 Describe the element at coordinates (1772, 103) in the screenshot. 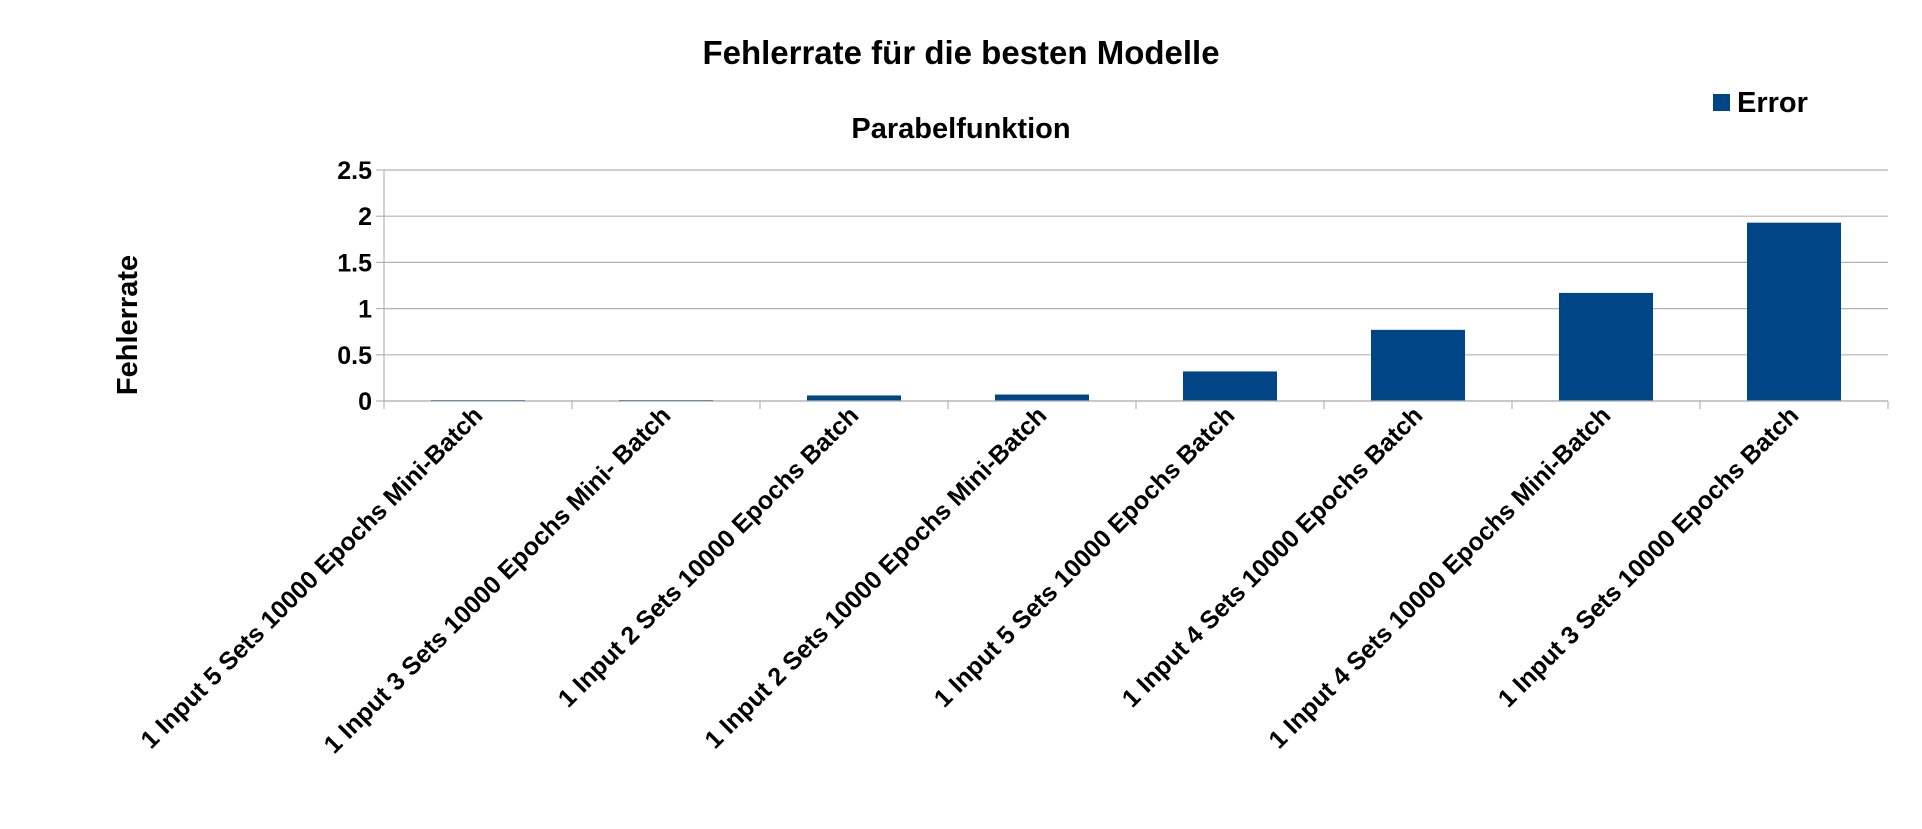

I see `legend-label: Error` at that location.